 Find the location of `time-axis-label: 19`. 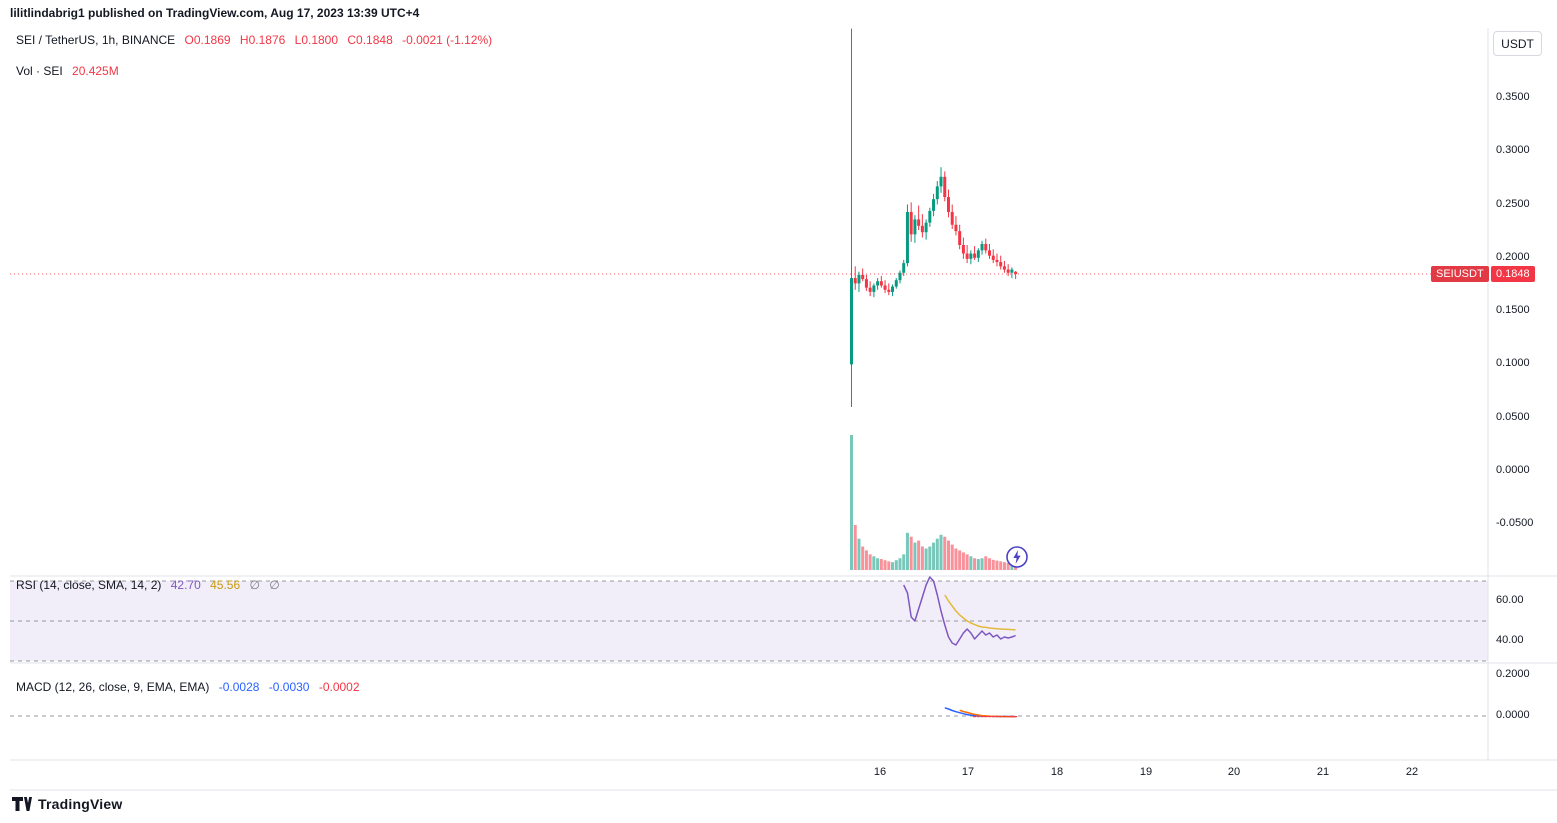

time-axis-label: 19 is located at coordinates (1146, 772).